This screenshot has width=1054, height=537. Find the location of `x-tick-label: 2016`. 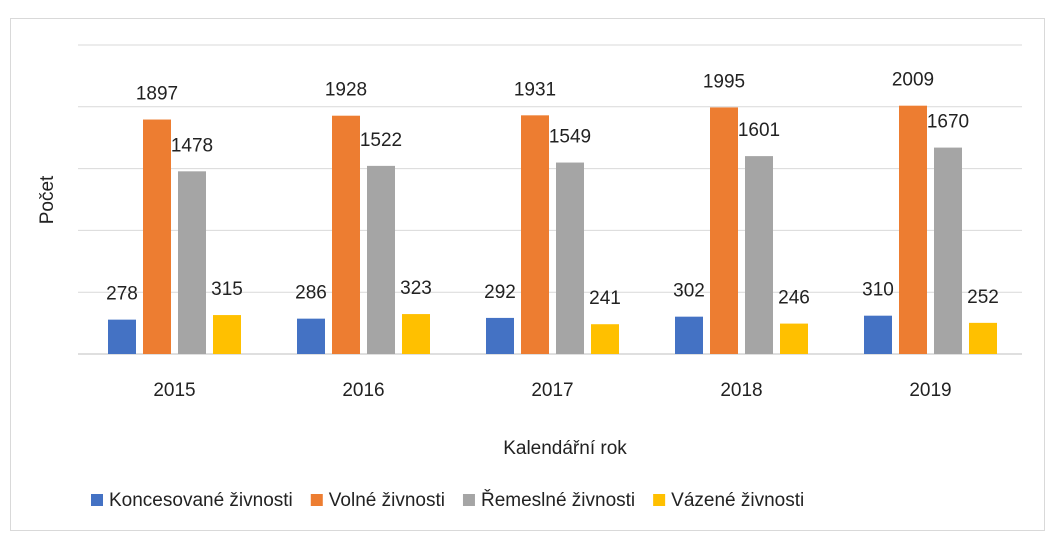

x-tick-label: 2016 is located at coordinates (363, 390).